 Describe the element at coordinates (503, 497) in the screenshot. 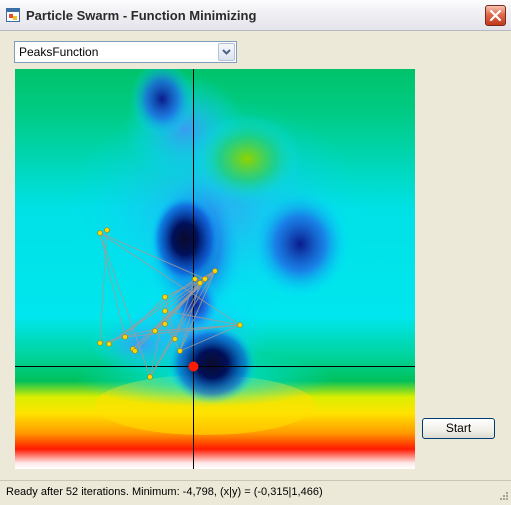

I see `resize-grip-icon` at that location.